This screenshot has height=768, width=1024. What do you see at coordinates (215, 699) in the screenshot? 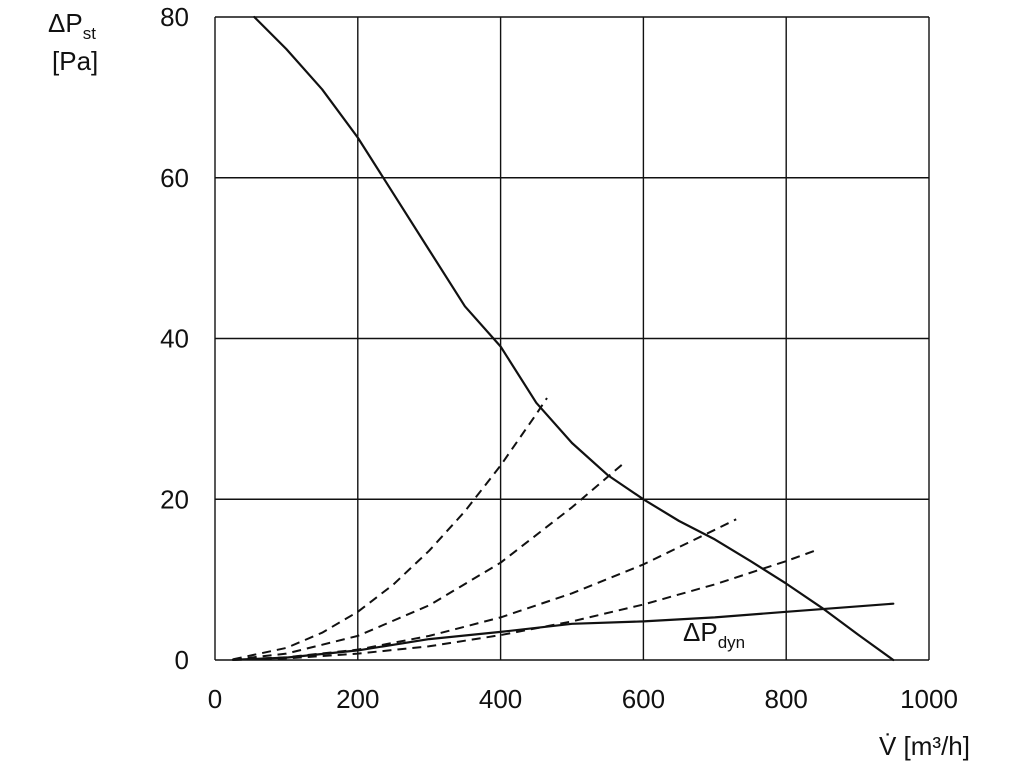
I see `x-tick-label: 0` at bounding box center [215, 699].